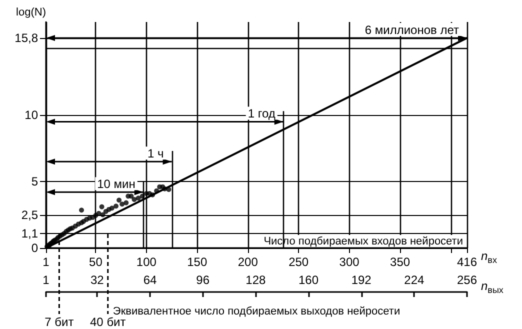 This screenshot has width=522, height=329. I want to click on y-tick-label: 2,5, so click(29, 215).